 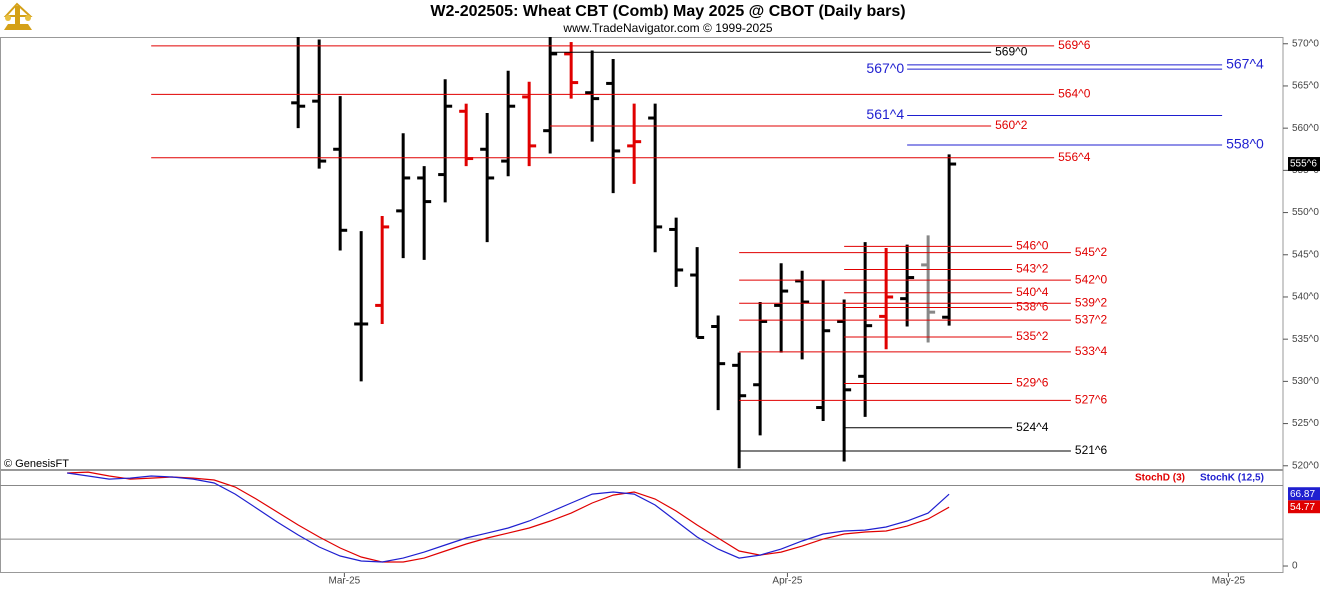 I want to click on last-value-label: 66.87, so click(x=1302, y=494).